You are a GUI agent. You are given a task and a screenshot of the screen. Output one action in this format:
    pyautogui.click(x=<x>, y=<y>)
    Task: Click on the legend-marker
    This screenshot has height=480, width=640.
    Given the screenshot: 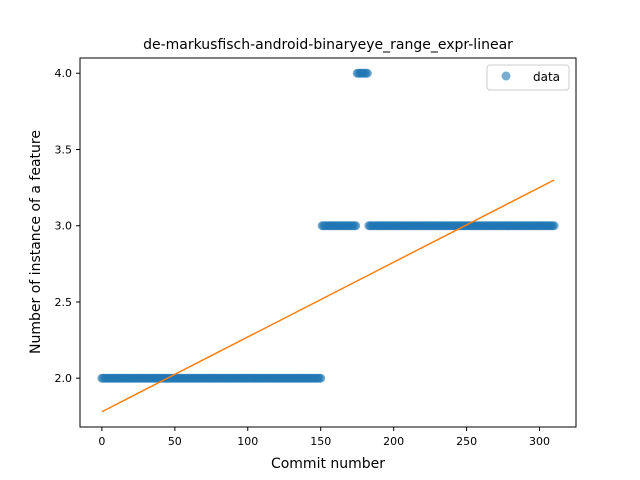 What is the action you would take?
    pyautogui.click(x=506, y=76)
    